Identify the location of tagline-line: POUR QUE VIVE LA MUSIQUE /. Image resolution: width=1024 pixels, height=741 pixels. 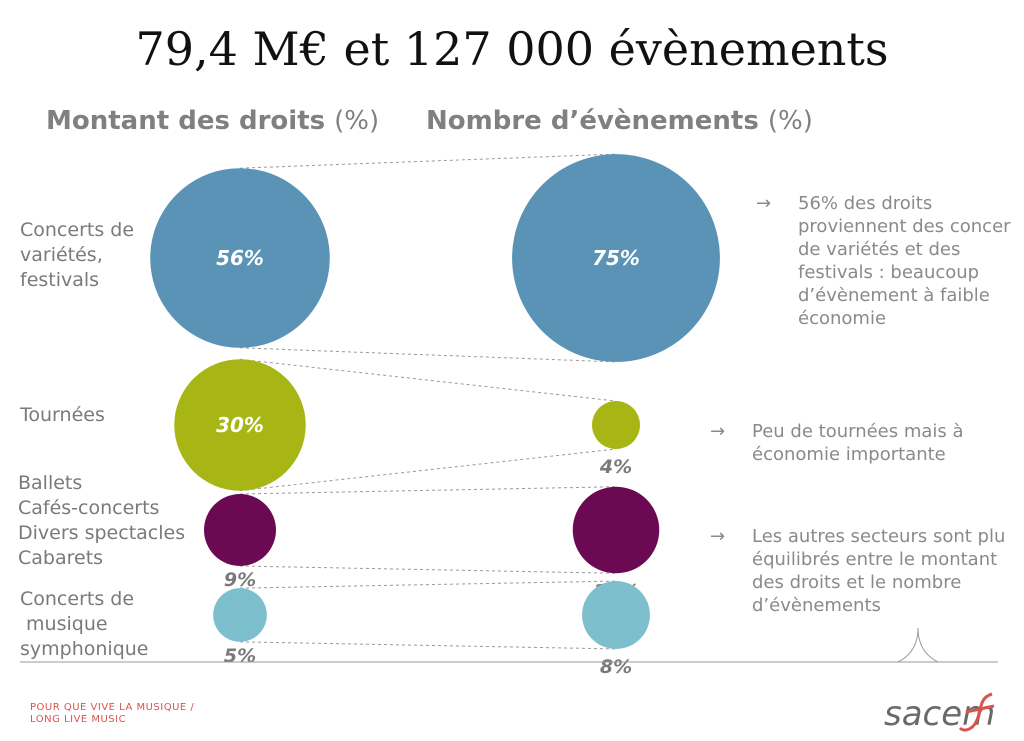
(112, 707).